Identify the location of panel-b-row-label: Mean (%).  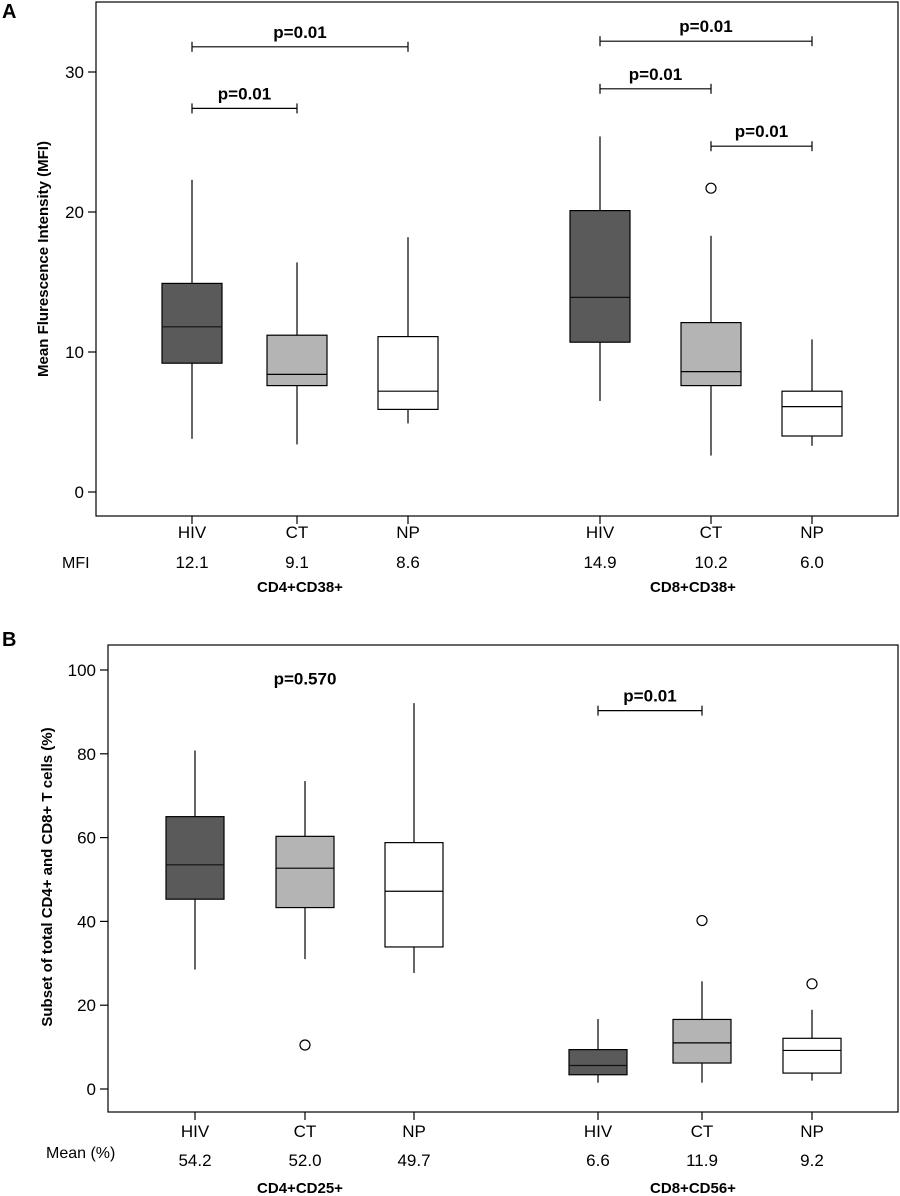
(80, 1153).